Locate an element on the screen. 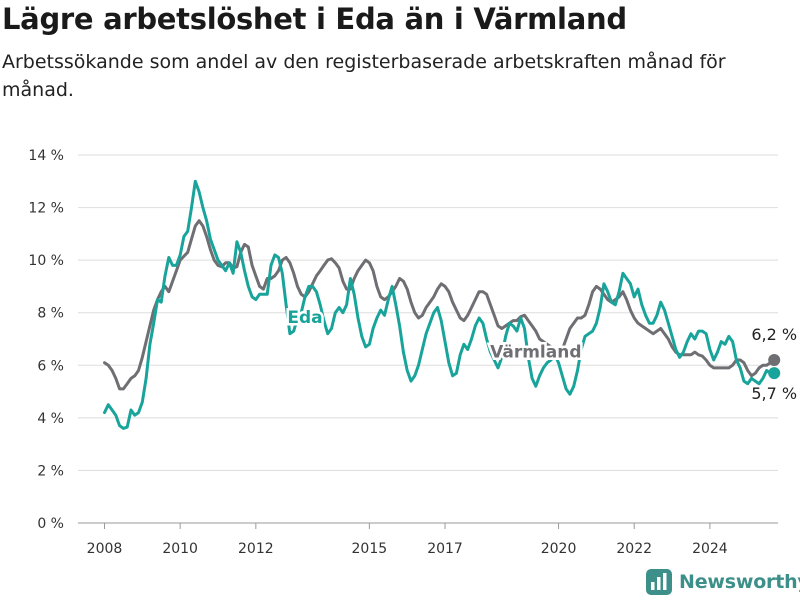 This screenshot has width=800, height=600. x-tick-label: 2020 is located at coordinates (559, 549).